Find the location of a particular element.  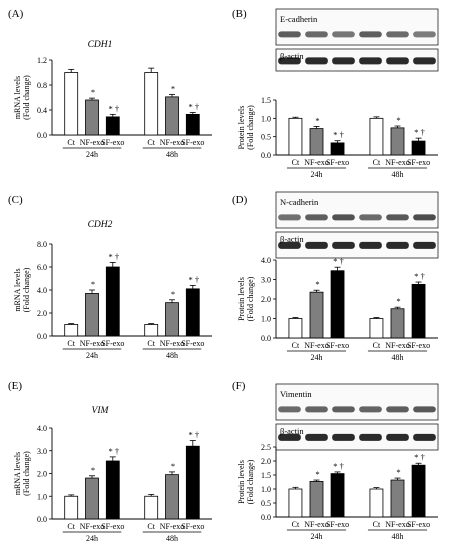

panel-label: (C) is located at coordinates (15, 200).